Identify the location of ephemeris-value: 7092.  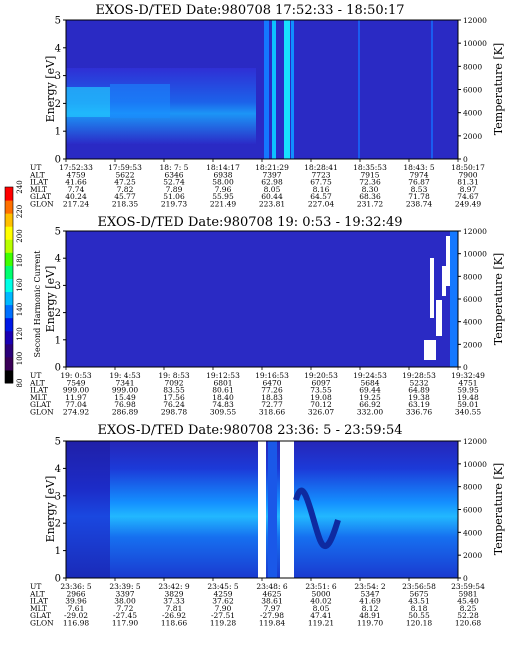
(173, 382).